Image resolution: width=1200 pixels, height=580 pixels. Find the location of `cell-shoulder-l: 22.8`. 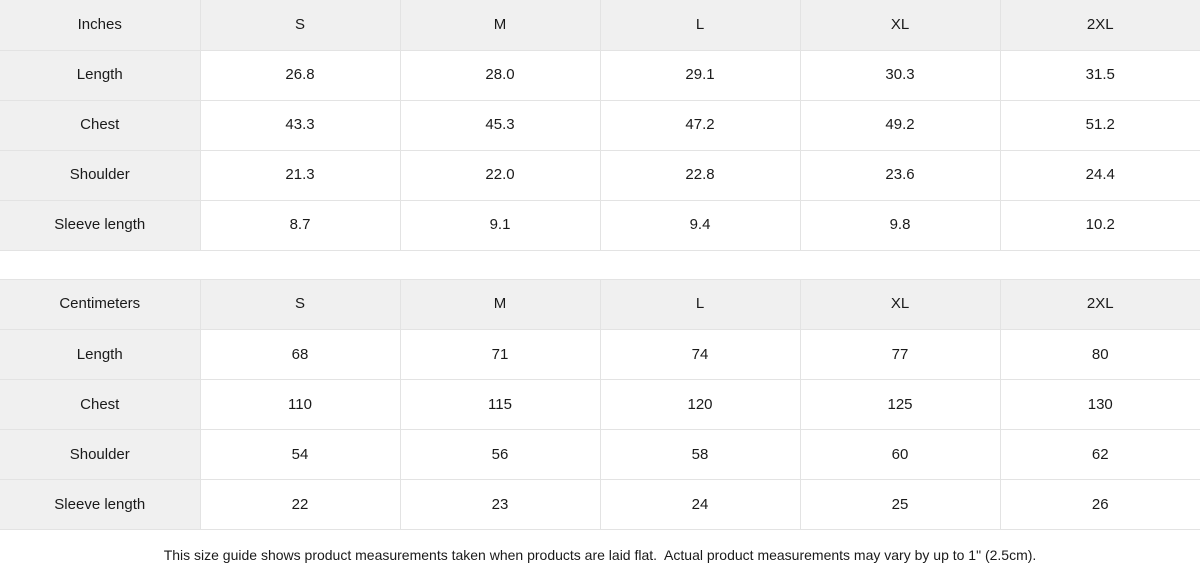

cell-shoulder-l: 22.8 is located at coordinates (700, 175).